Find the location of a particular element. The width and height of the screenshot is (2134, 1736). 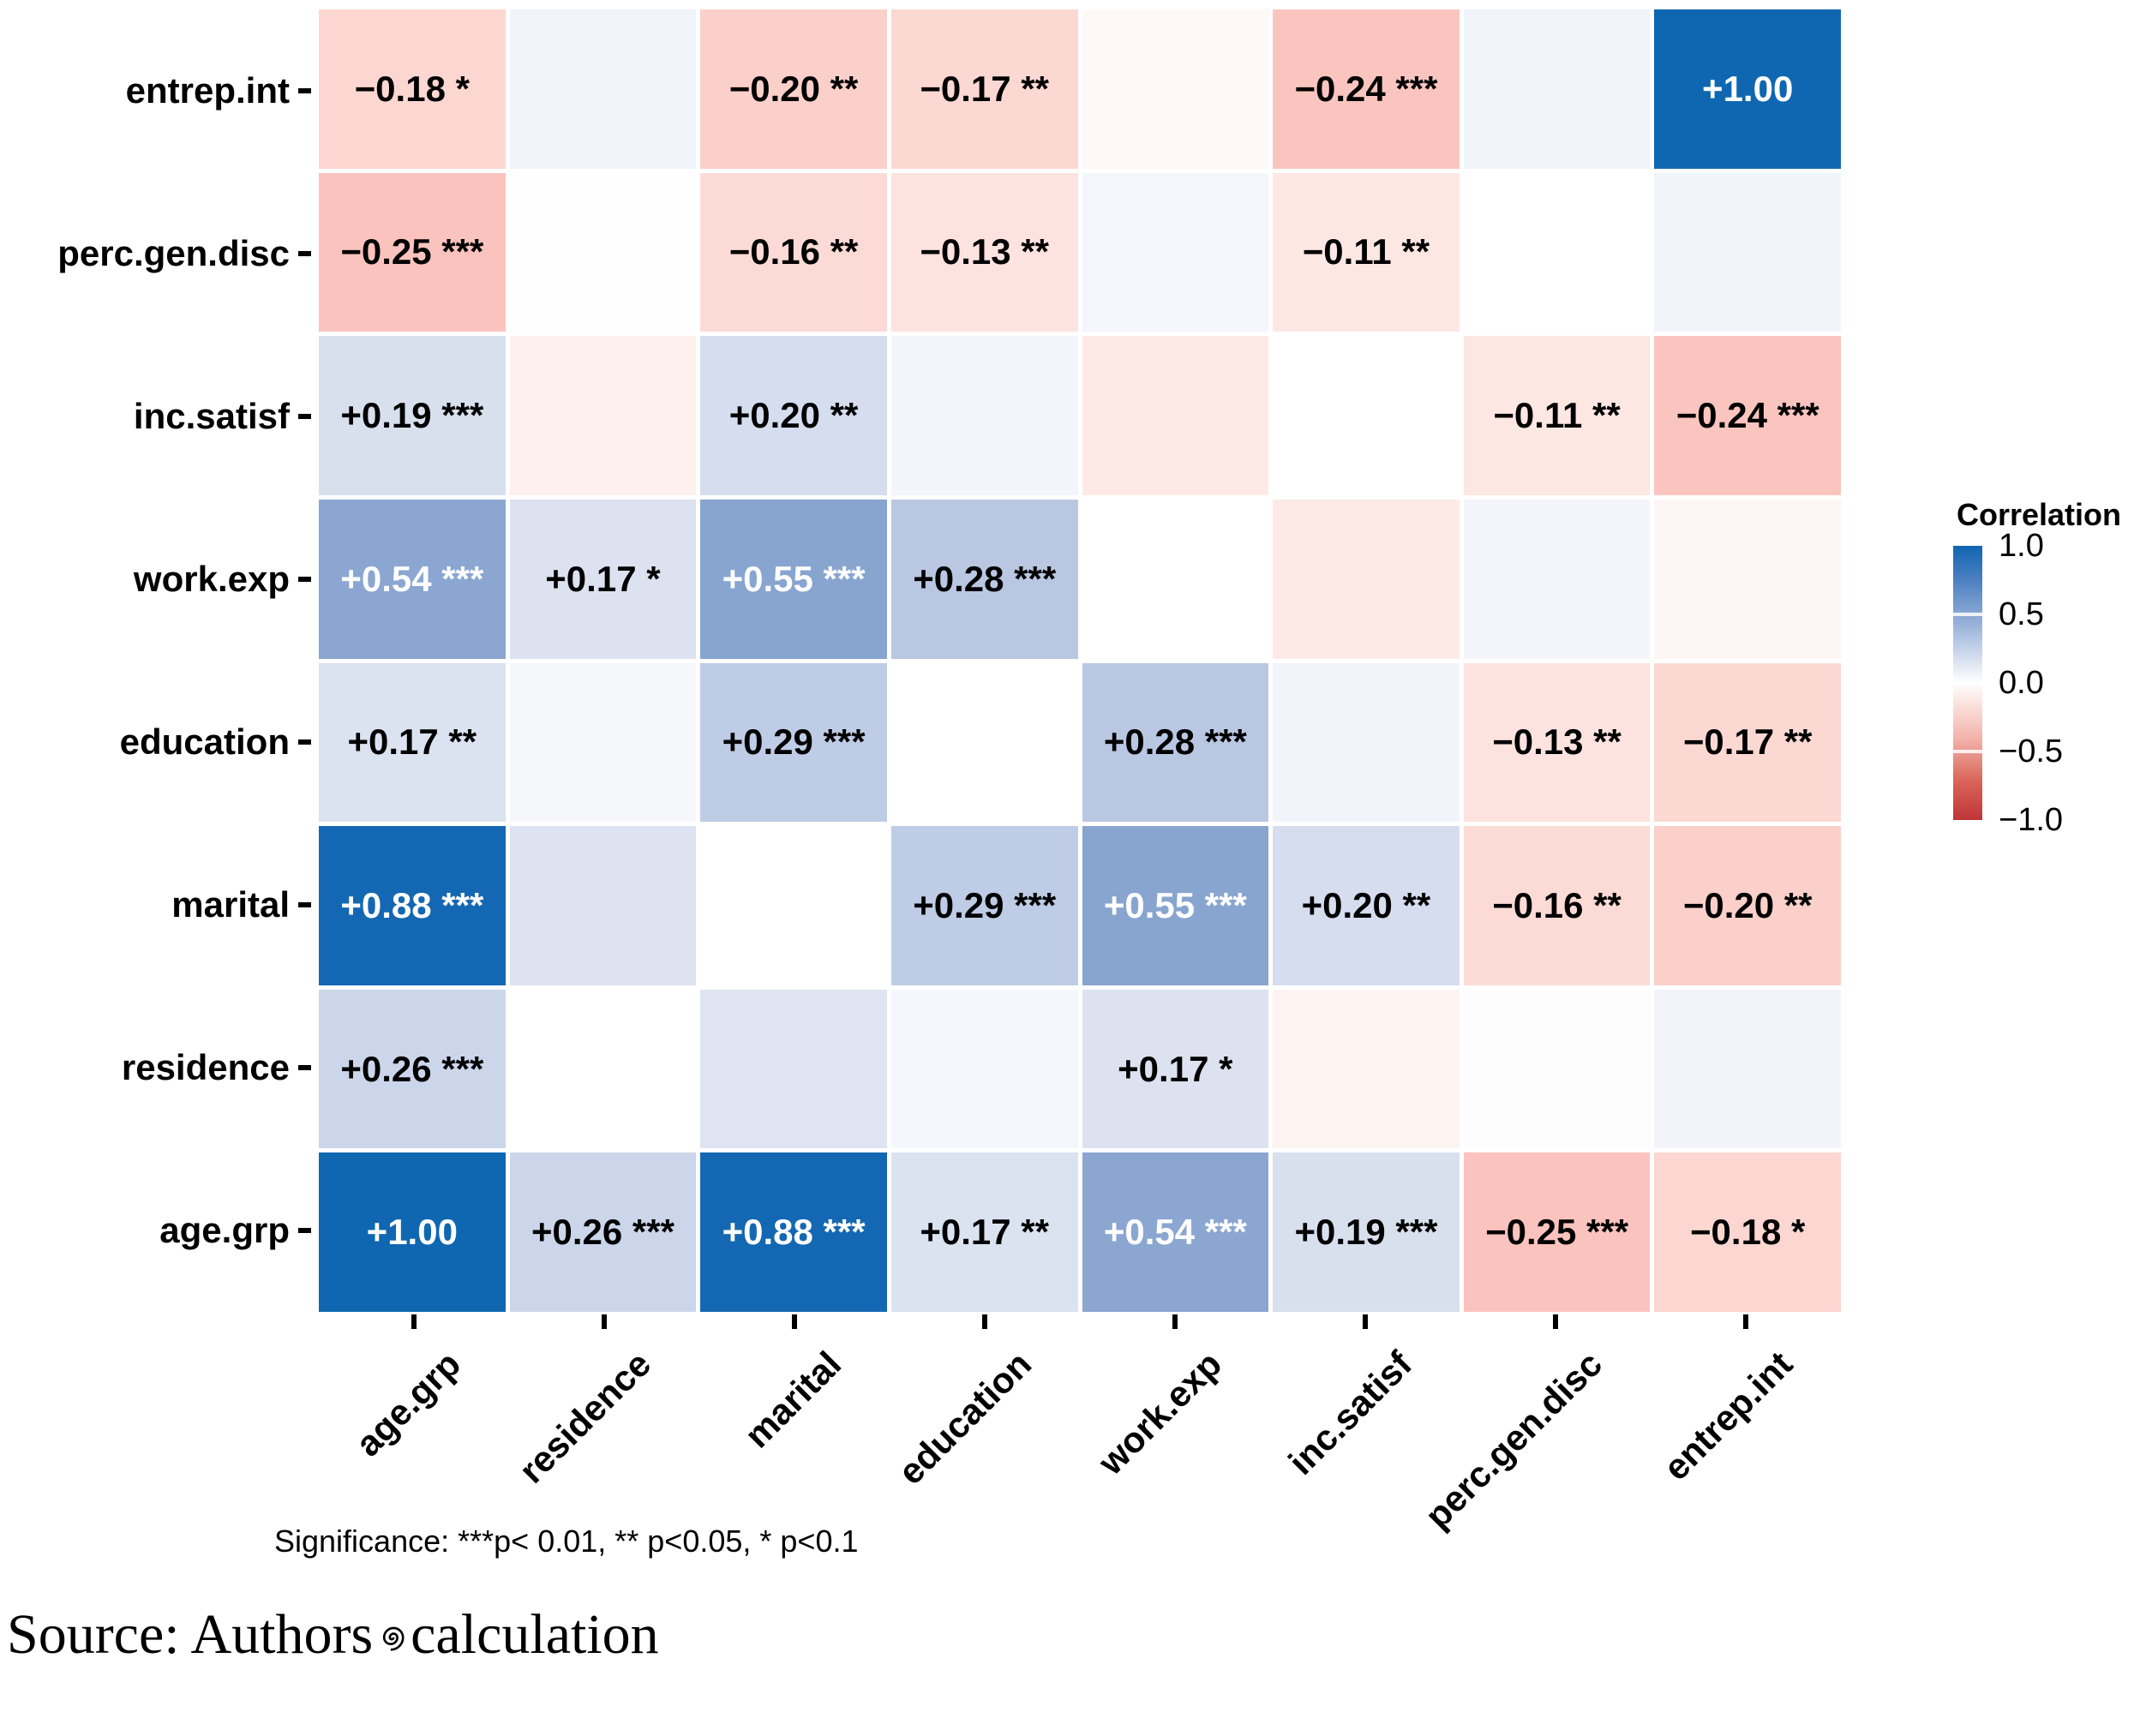

y-axis-label: inc.satisf is located at coordinates (155, 416).